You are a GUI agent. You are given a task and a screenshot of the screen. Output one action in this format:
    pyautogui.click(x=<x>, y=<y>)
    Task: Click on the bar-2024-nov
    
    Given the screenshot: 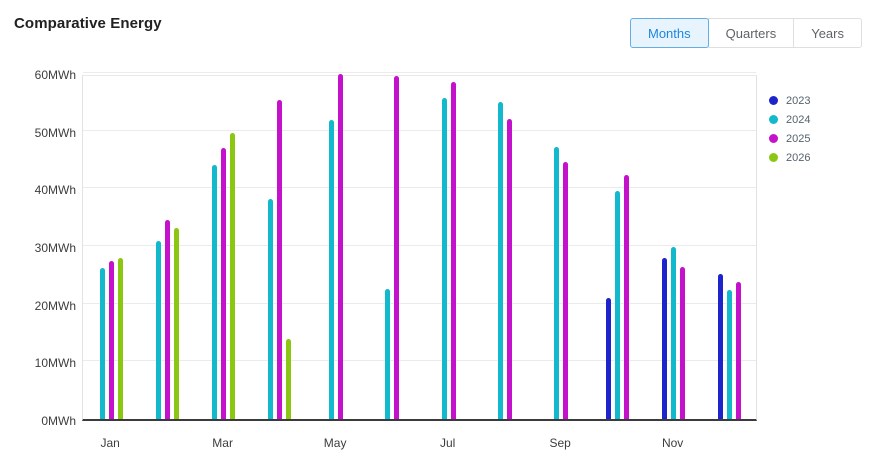 What is the action you would take?
    pyautogui.click(x=674, y=332)
    